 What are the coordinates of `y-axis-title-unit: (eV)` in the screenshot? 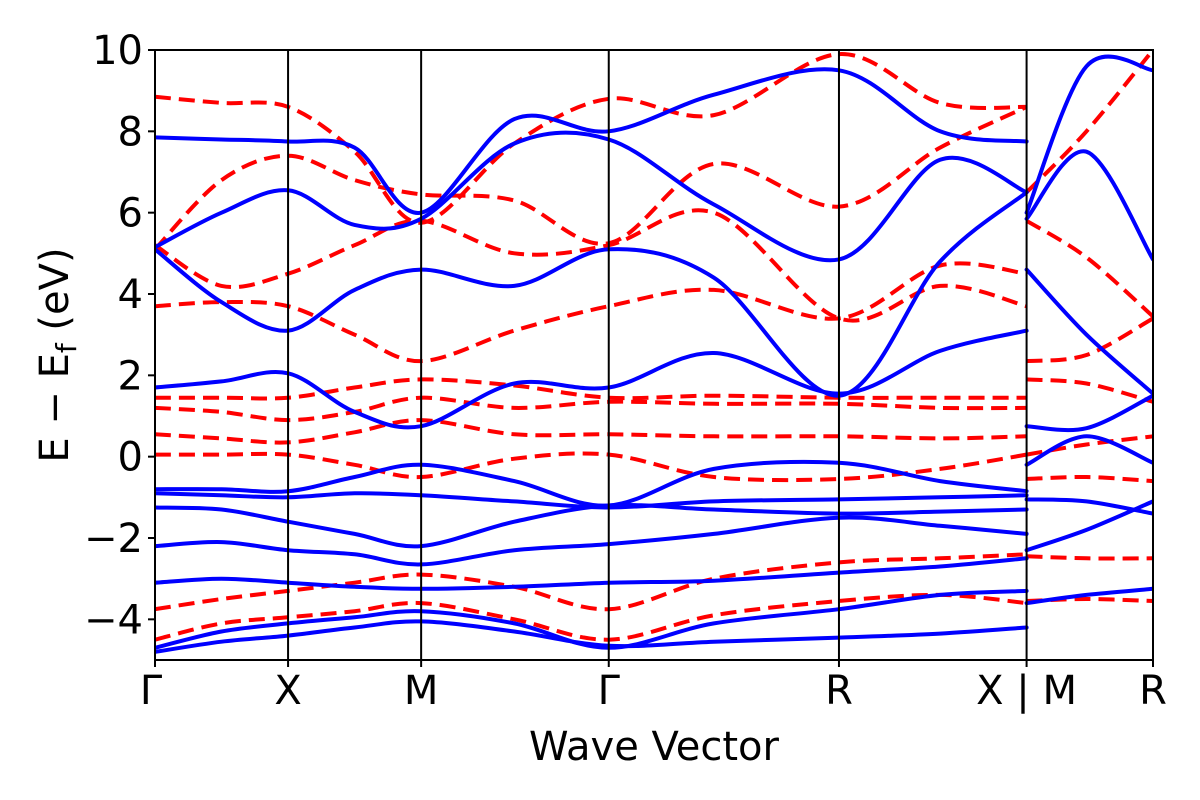 It's located at (55, 295).